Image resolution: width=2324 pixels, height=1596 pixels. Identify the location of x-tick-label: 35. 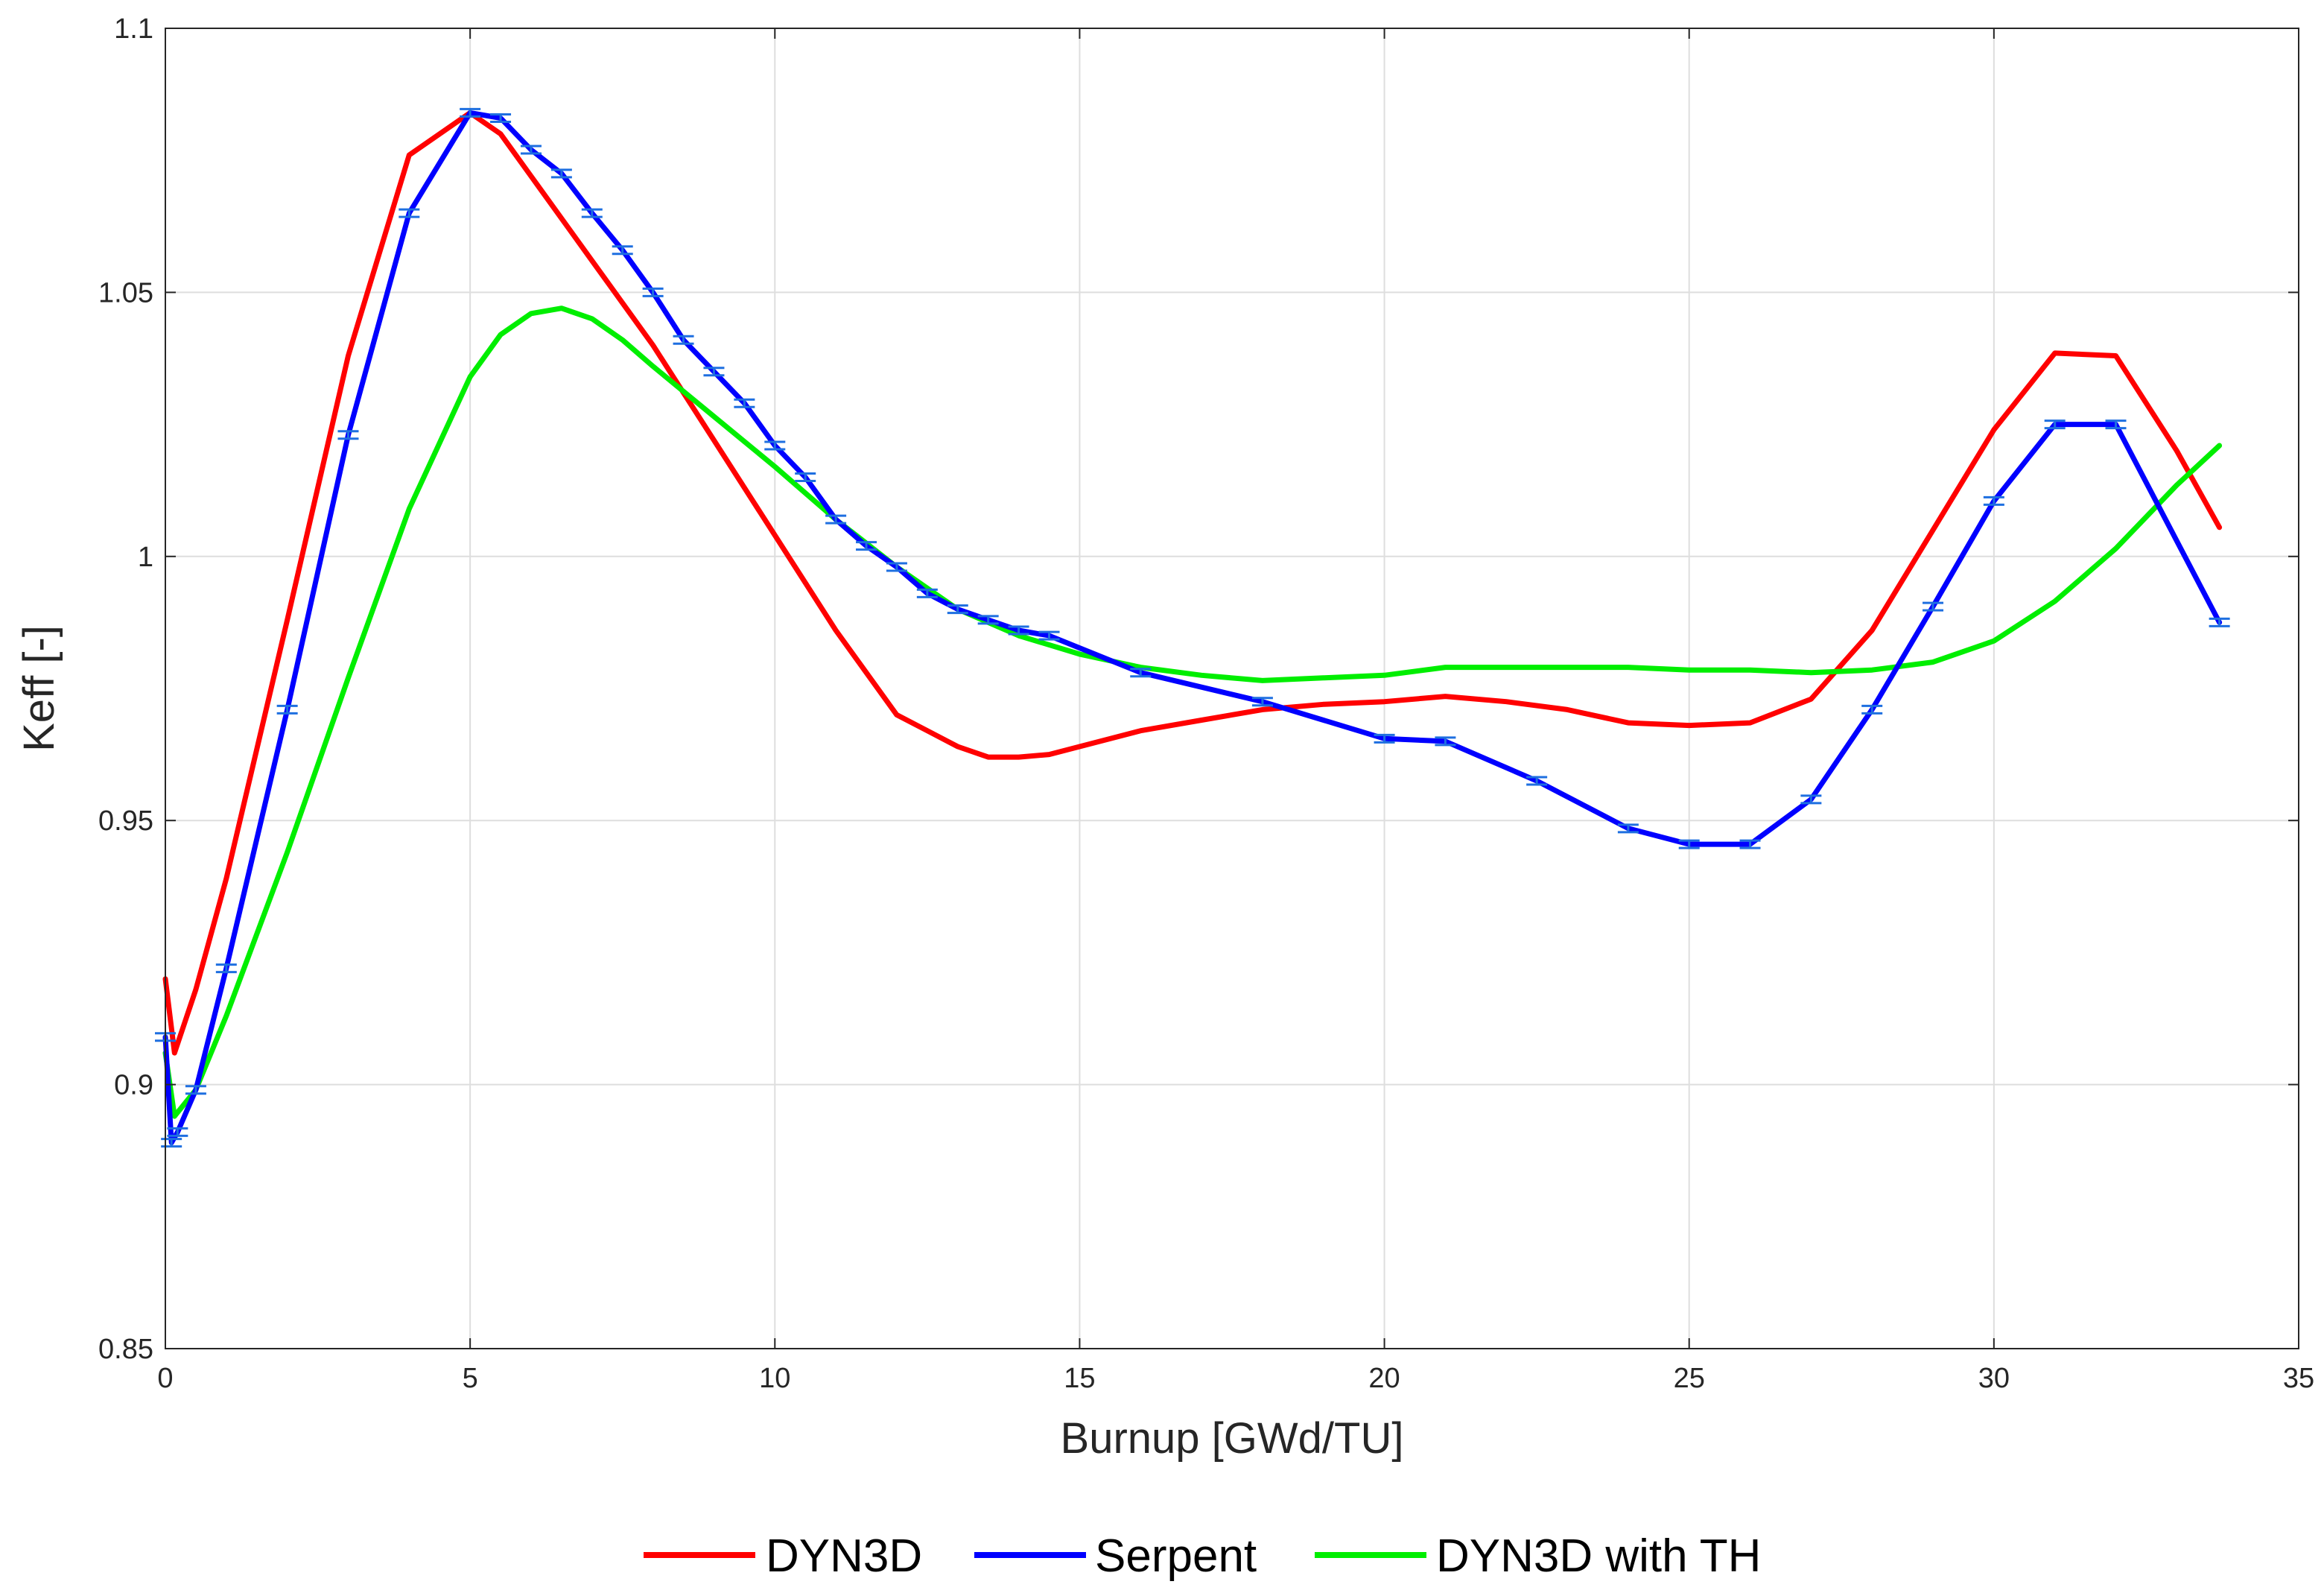
(2298, 1378).